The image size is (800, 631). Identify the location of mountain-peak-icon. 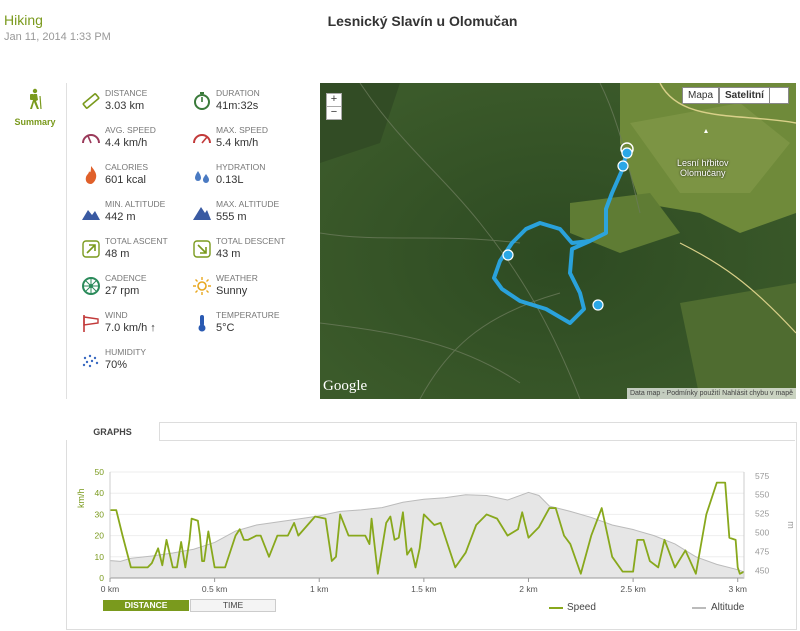
(202, 213).